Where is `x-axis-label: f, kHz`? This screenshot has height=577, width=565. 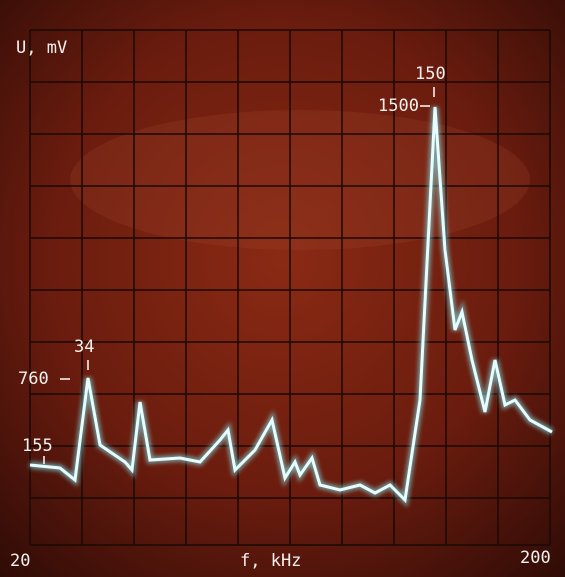 x-axis-label: f, kHz is located at coordinates (270, 561).